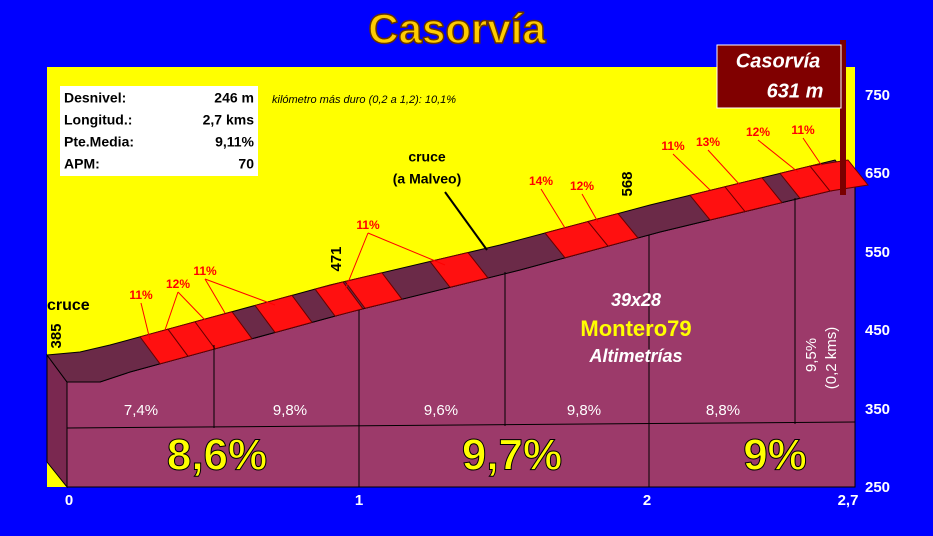 This screenshot has width=933, height=536. Describe the element at coordinates (778, 61) in the screenshot. I see `summit-name: Casorvía` at that location.